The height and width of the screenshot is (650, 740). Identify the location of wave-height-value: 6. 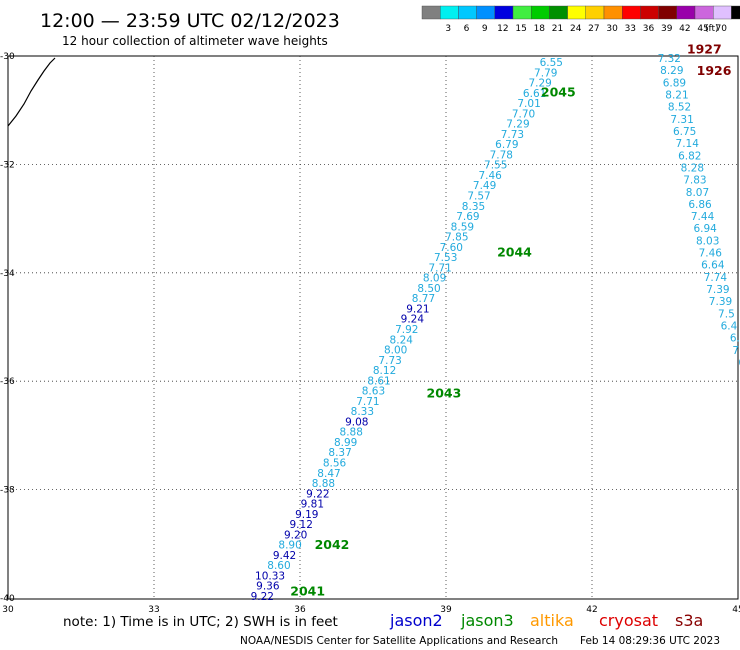
(739, 363).